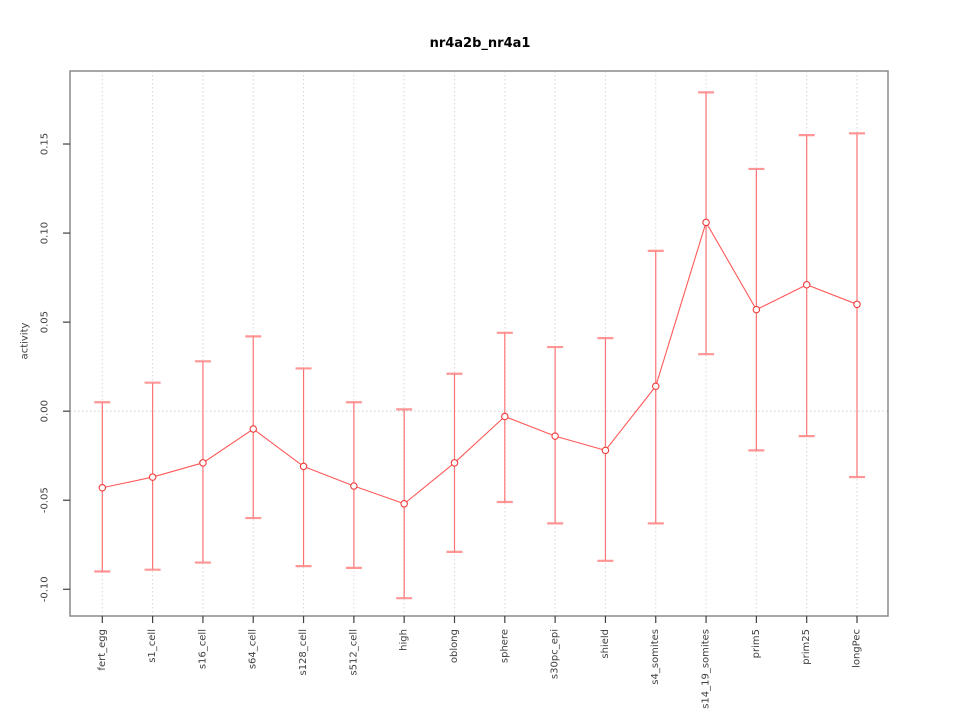 Image resolution: width=960 pixels, height=720 pixels. Describe the element at coordinates (353, 652) in the screenshot. I see `x-tick-label: s512_cell` at that location.